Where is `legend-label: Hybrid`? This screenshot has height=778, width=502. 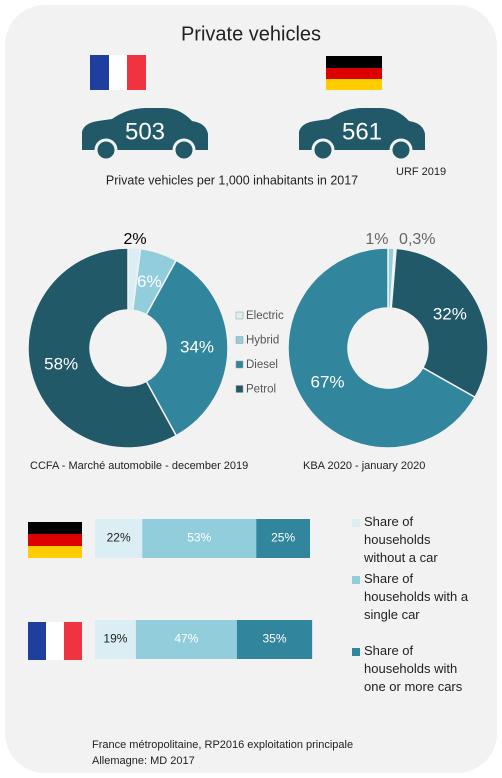 legend-label: Hybrid is located at coordinates (262, 341).